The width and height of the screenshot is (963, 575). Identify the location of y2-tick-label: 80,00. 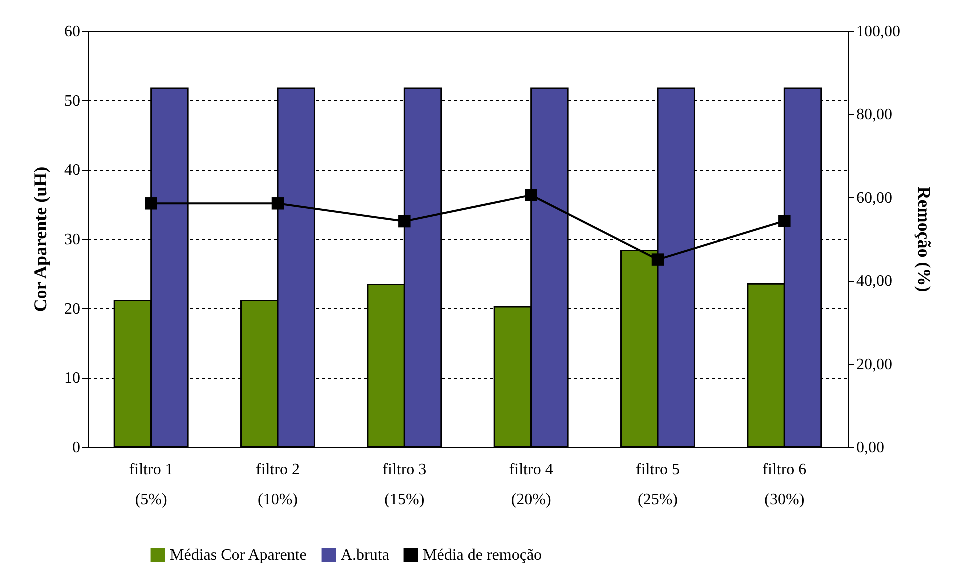
(874, 115).